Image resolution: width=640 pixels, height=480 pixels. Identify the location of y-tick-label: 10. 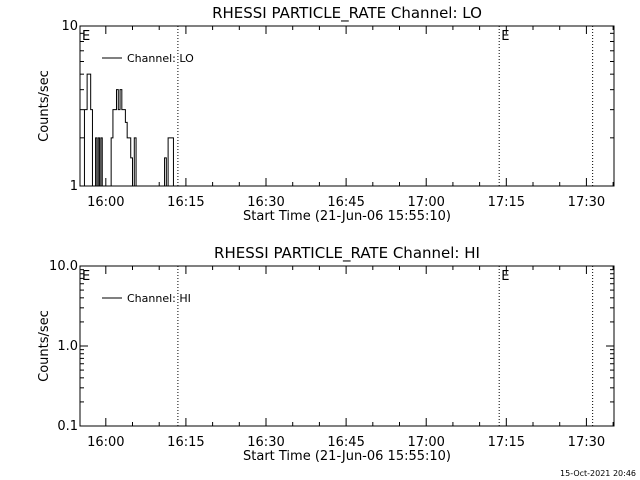
(69, 26).